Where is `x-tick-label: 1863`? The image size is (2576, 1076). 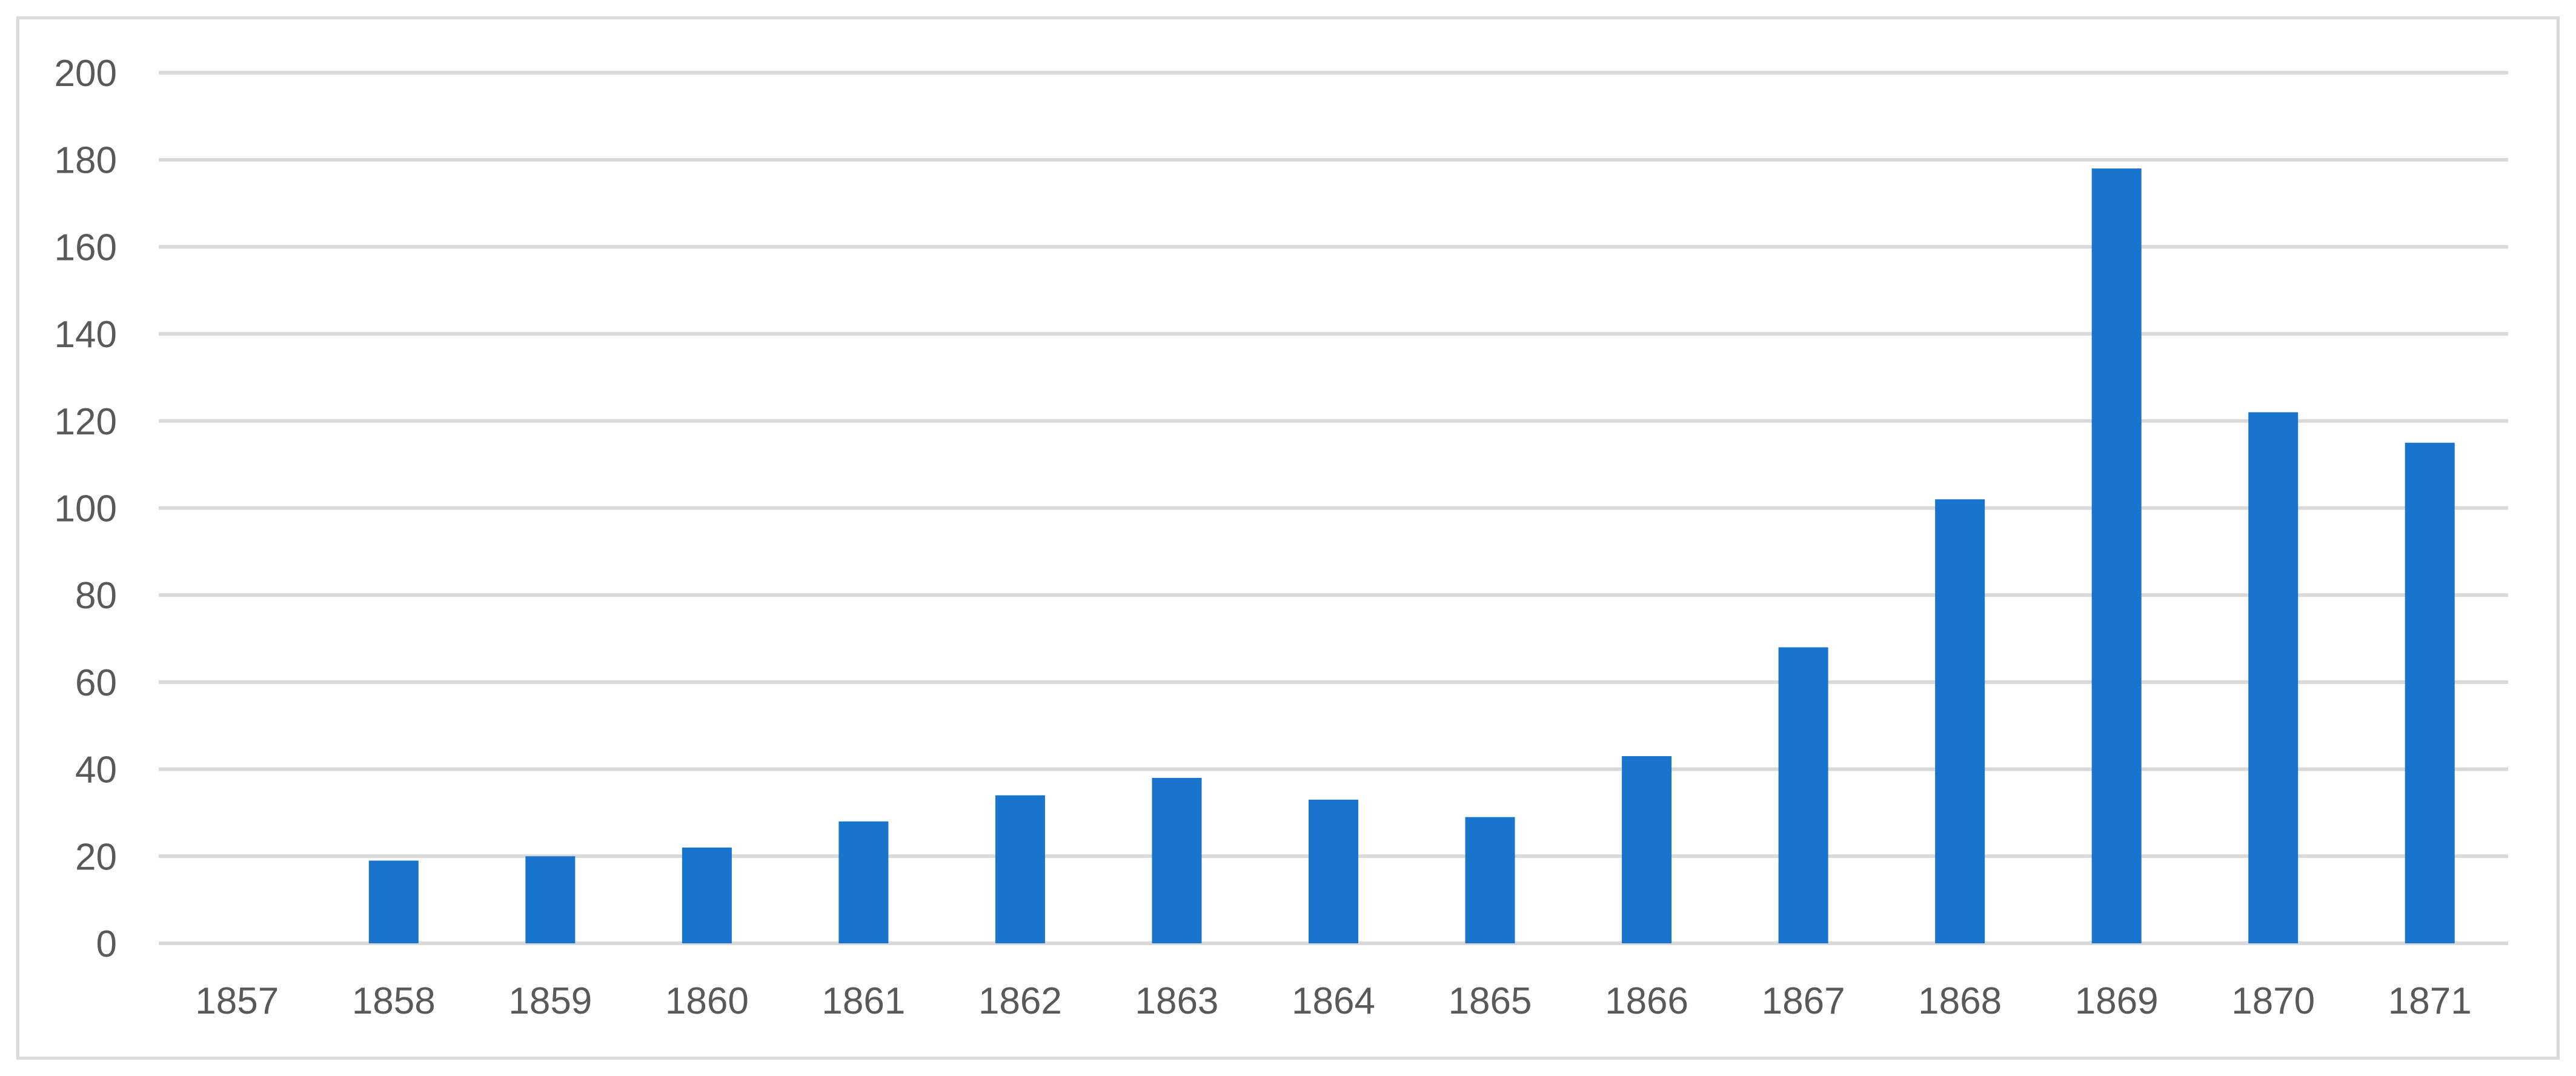 x-tick-label: 1863 is located at coordinates (1176, 1001).